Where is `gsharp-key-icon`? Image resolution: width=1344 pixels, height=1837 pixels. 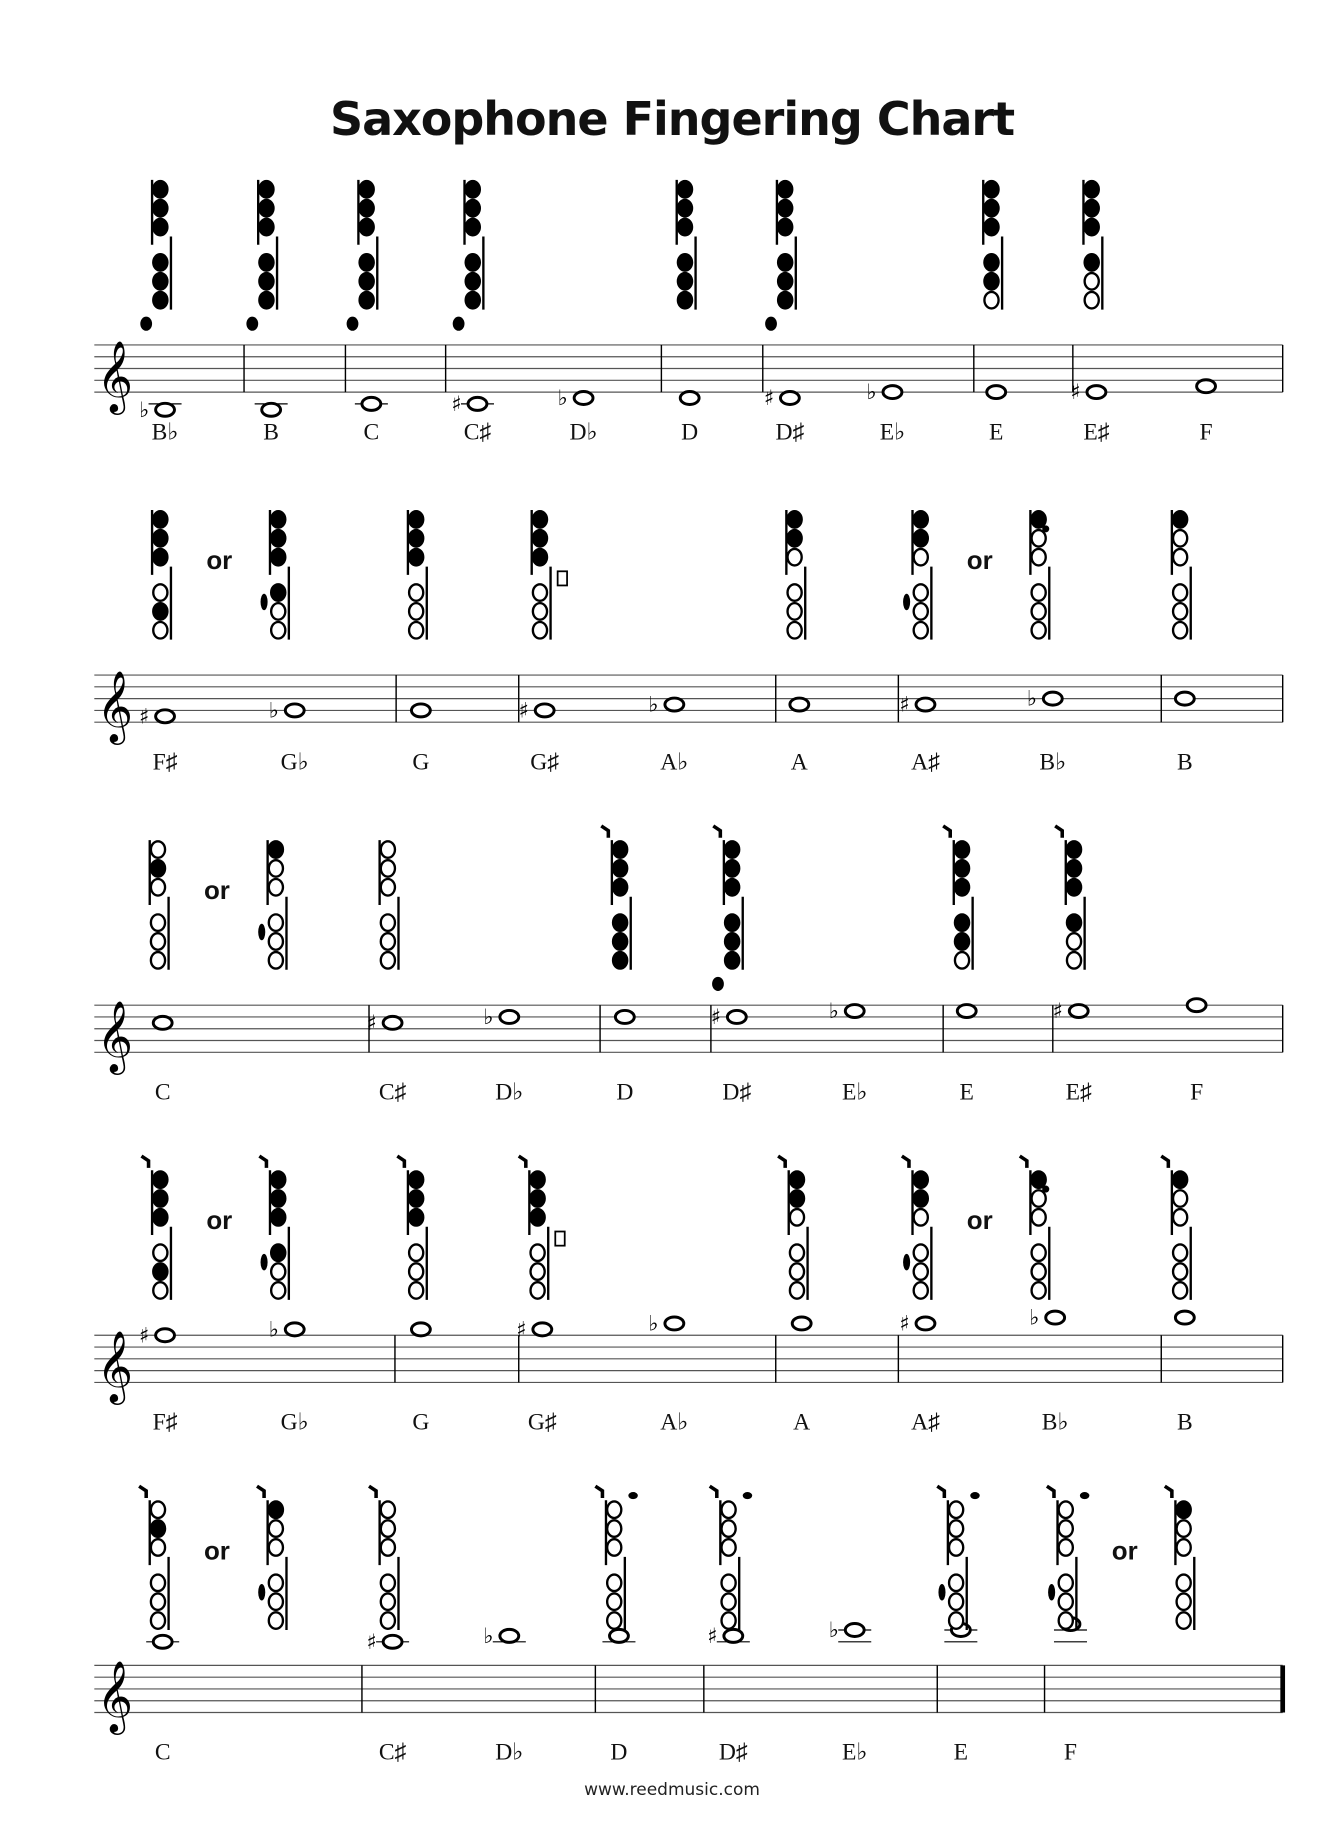 gsharp-key-icon is located at coordinates (560, 1238).